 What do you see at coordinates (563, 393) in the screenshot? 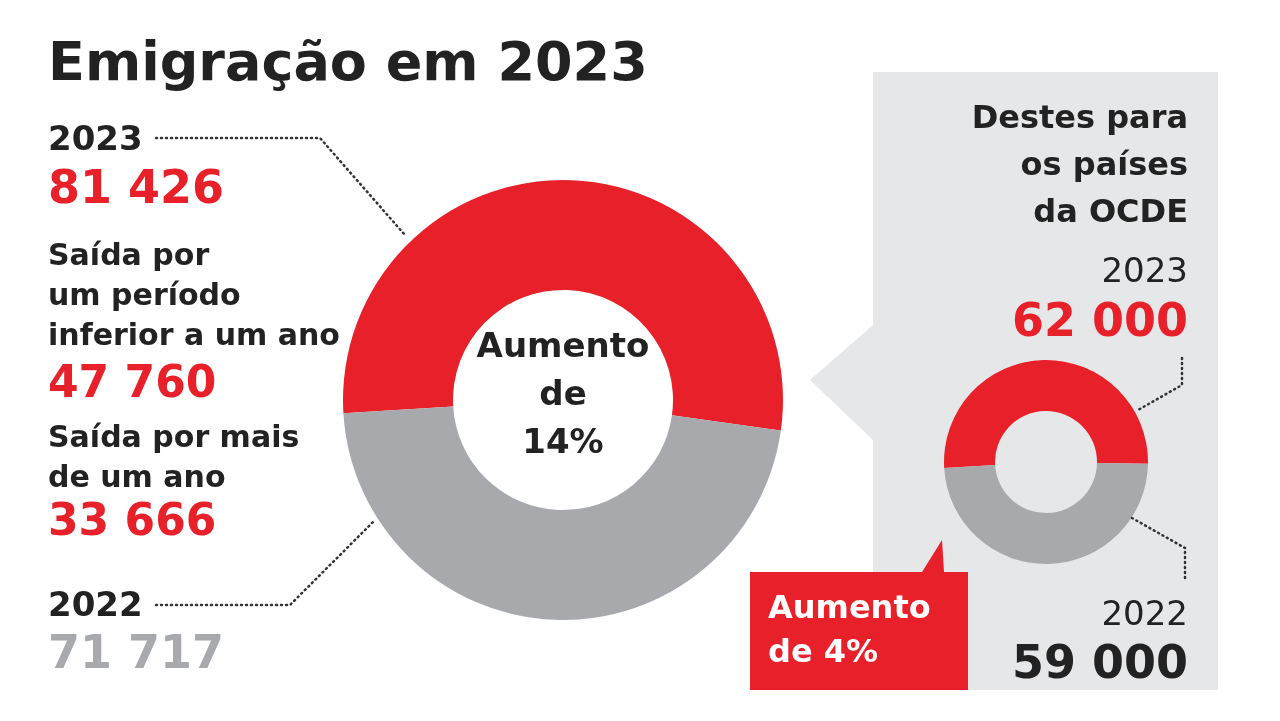
I see `text: Aumento de 14%` at bounding box center [563, 393].